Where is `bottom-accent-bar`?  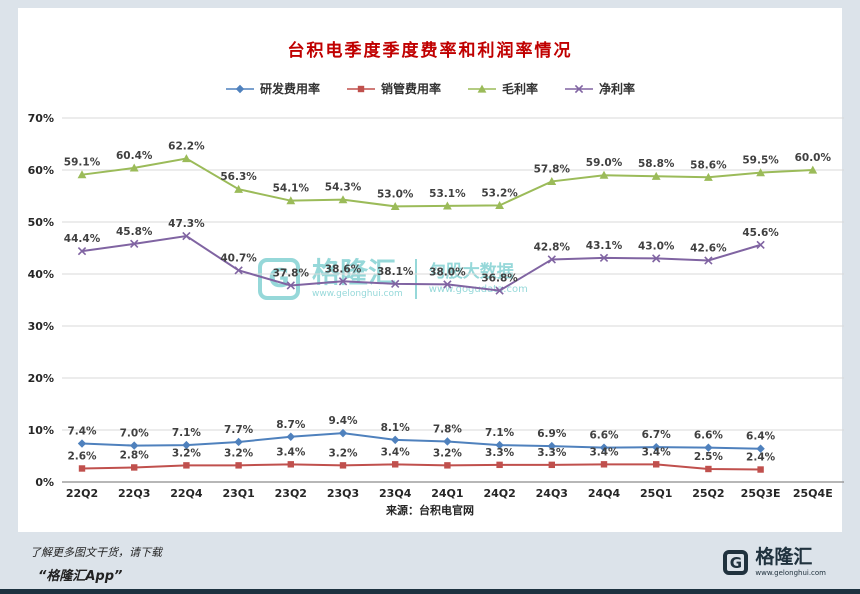 bottom-accent-bar is located at coordinates (430, 591).